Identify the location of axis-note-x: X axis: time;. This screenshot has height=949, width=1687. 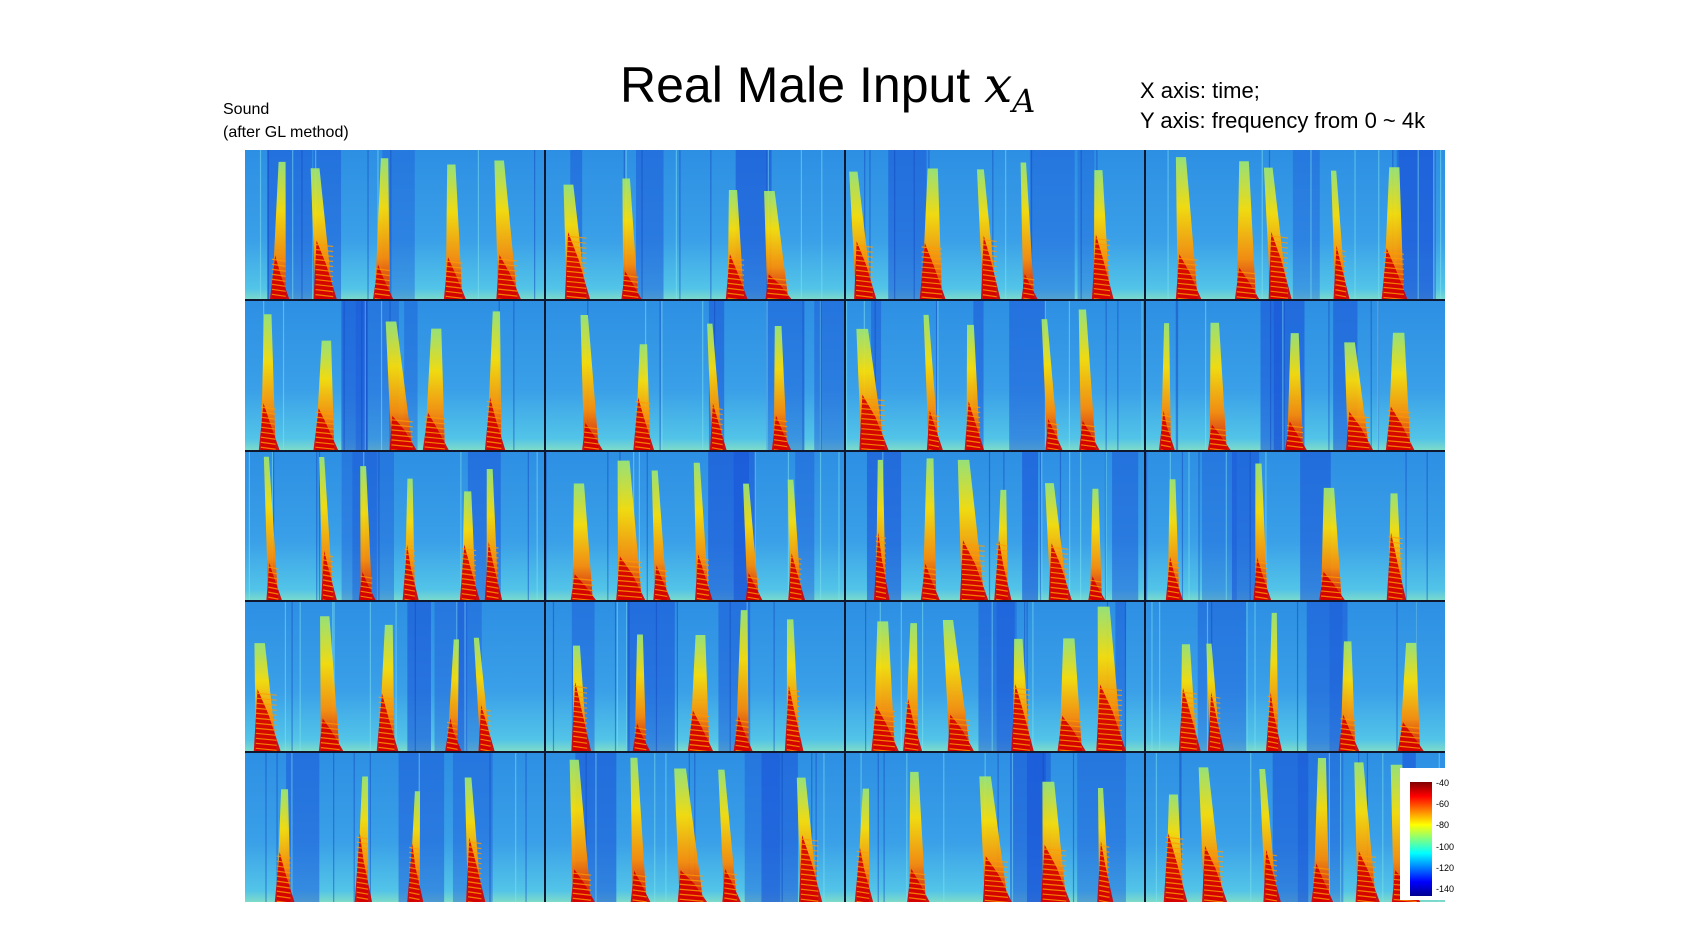
(1200, 90).